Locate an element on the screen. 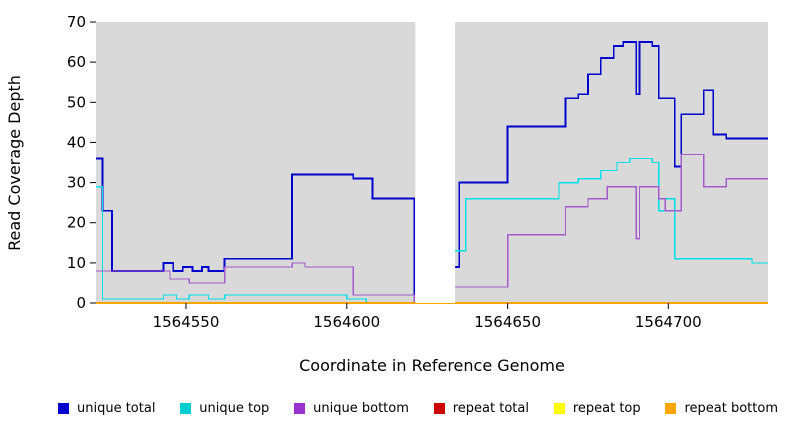  y-tick-label: 50 is located at coordinates (76, 102).